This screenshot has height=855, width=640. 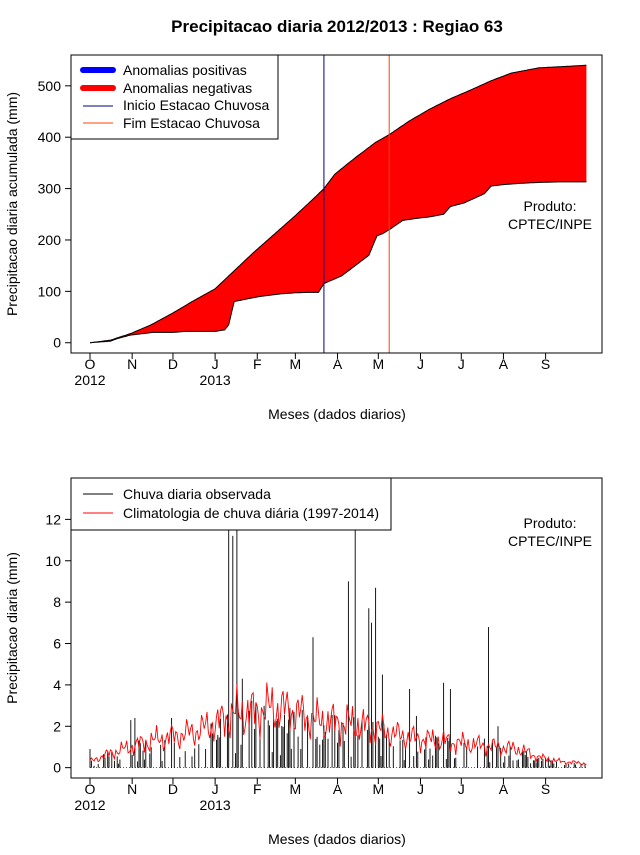 What do you see at coordinates (57, 726) in the screenshot?
I see `y-tick-label: 2` at bounding box center [57, 726].